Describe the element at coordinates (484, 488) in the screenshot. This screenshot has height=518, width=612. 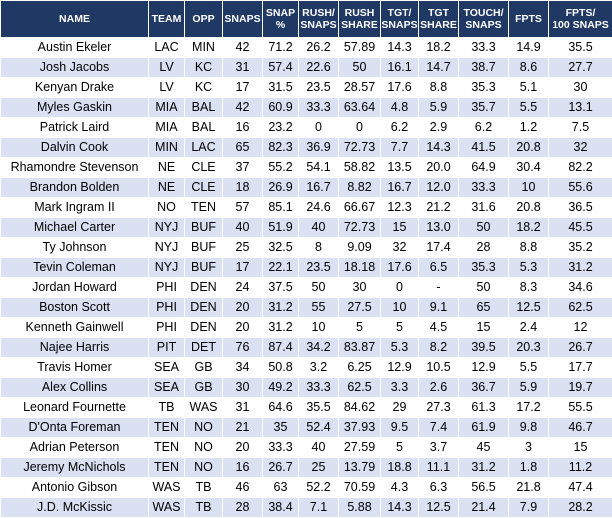
I see `cell-touch-per-snaps: 56.5` at that location.